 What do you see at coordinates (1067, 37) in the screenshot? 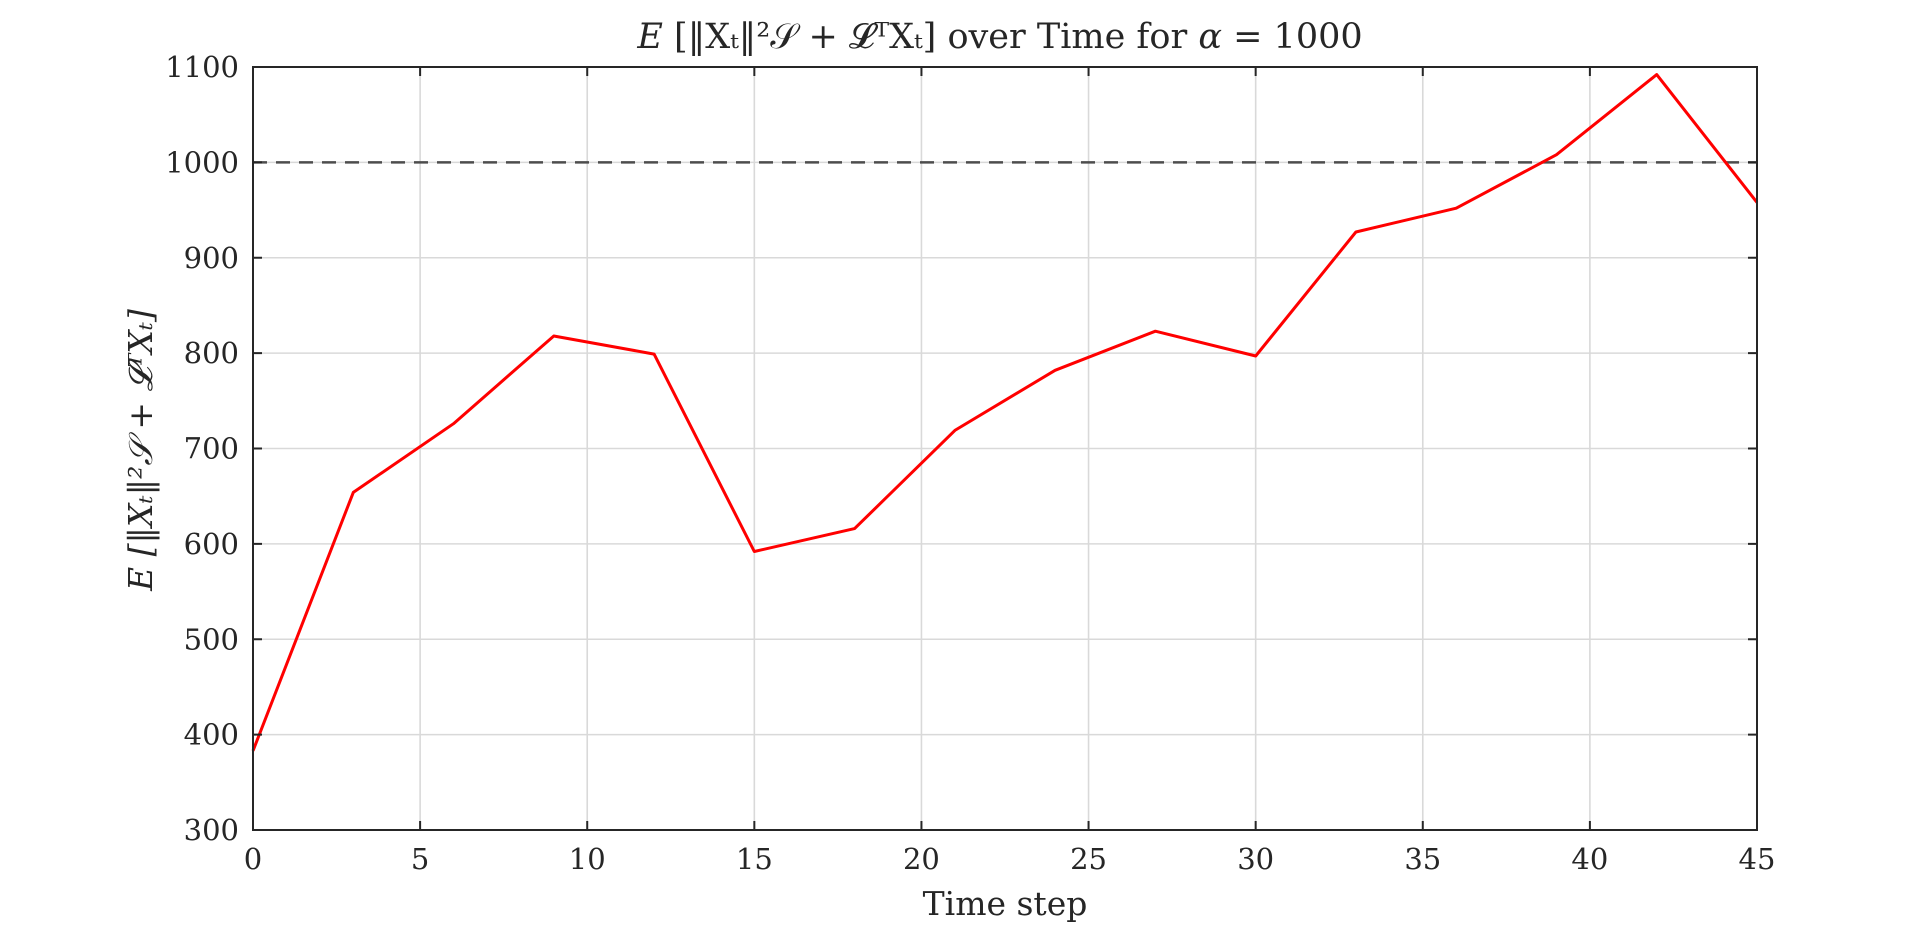
I see `chart-title-tail: over Time for` at bounding box center [1067, 37].